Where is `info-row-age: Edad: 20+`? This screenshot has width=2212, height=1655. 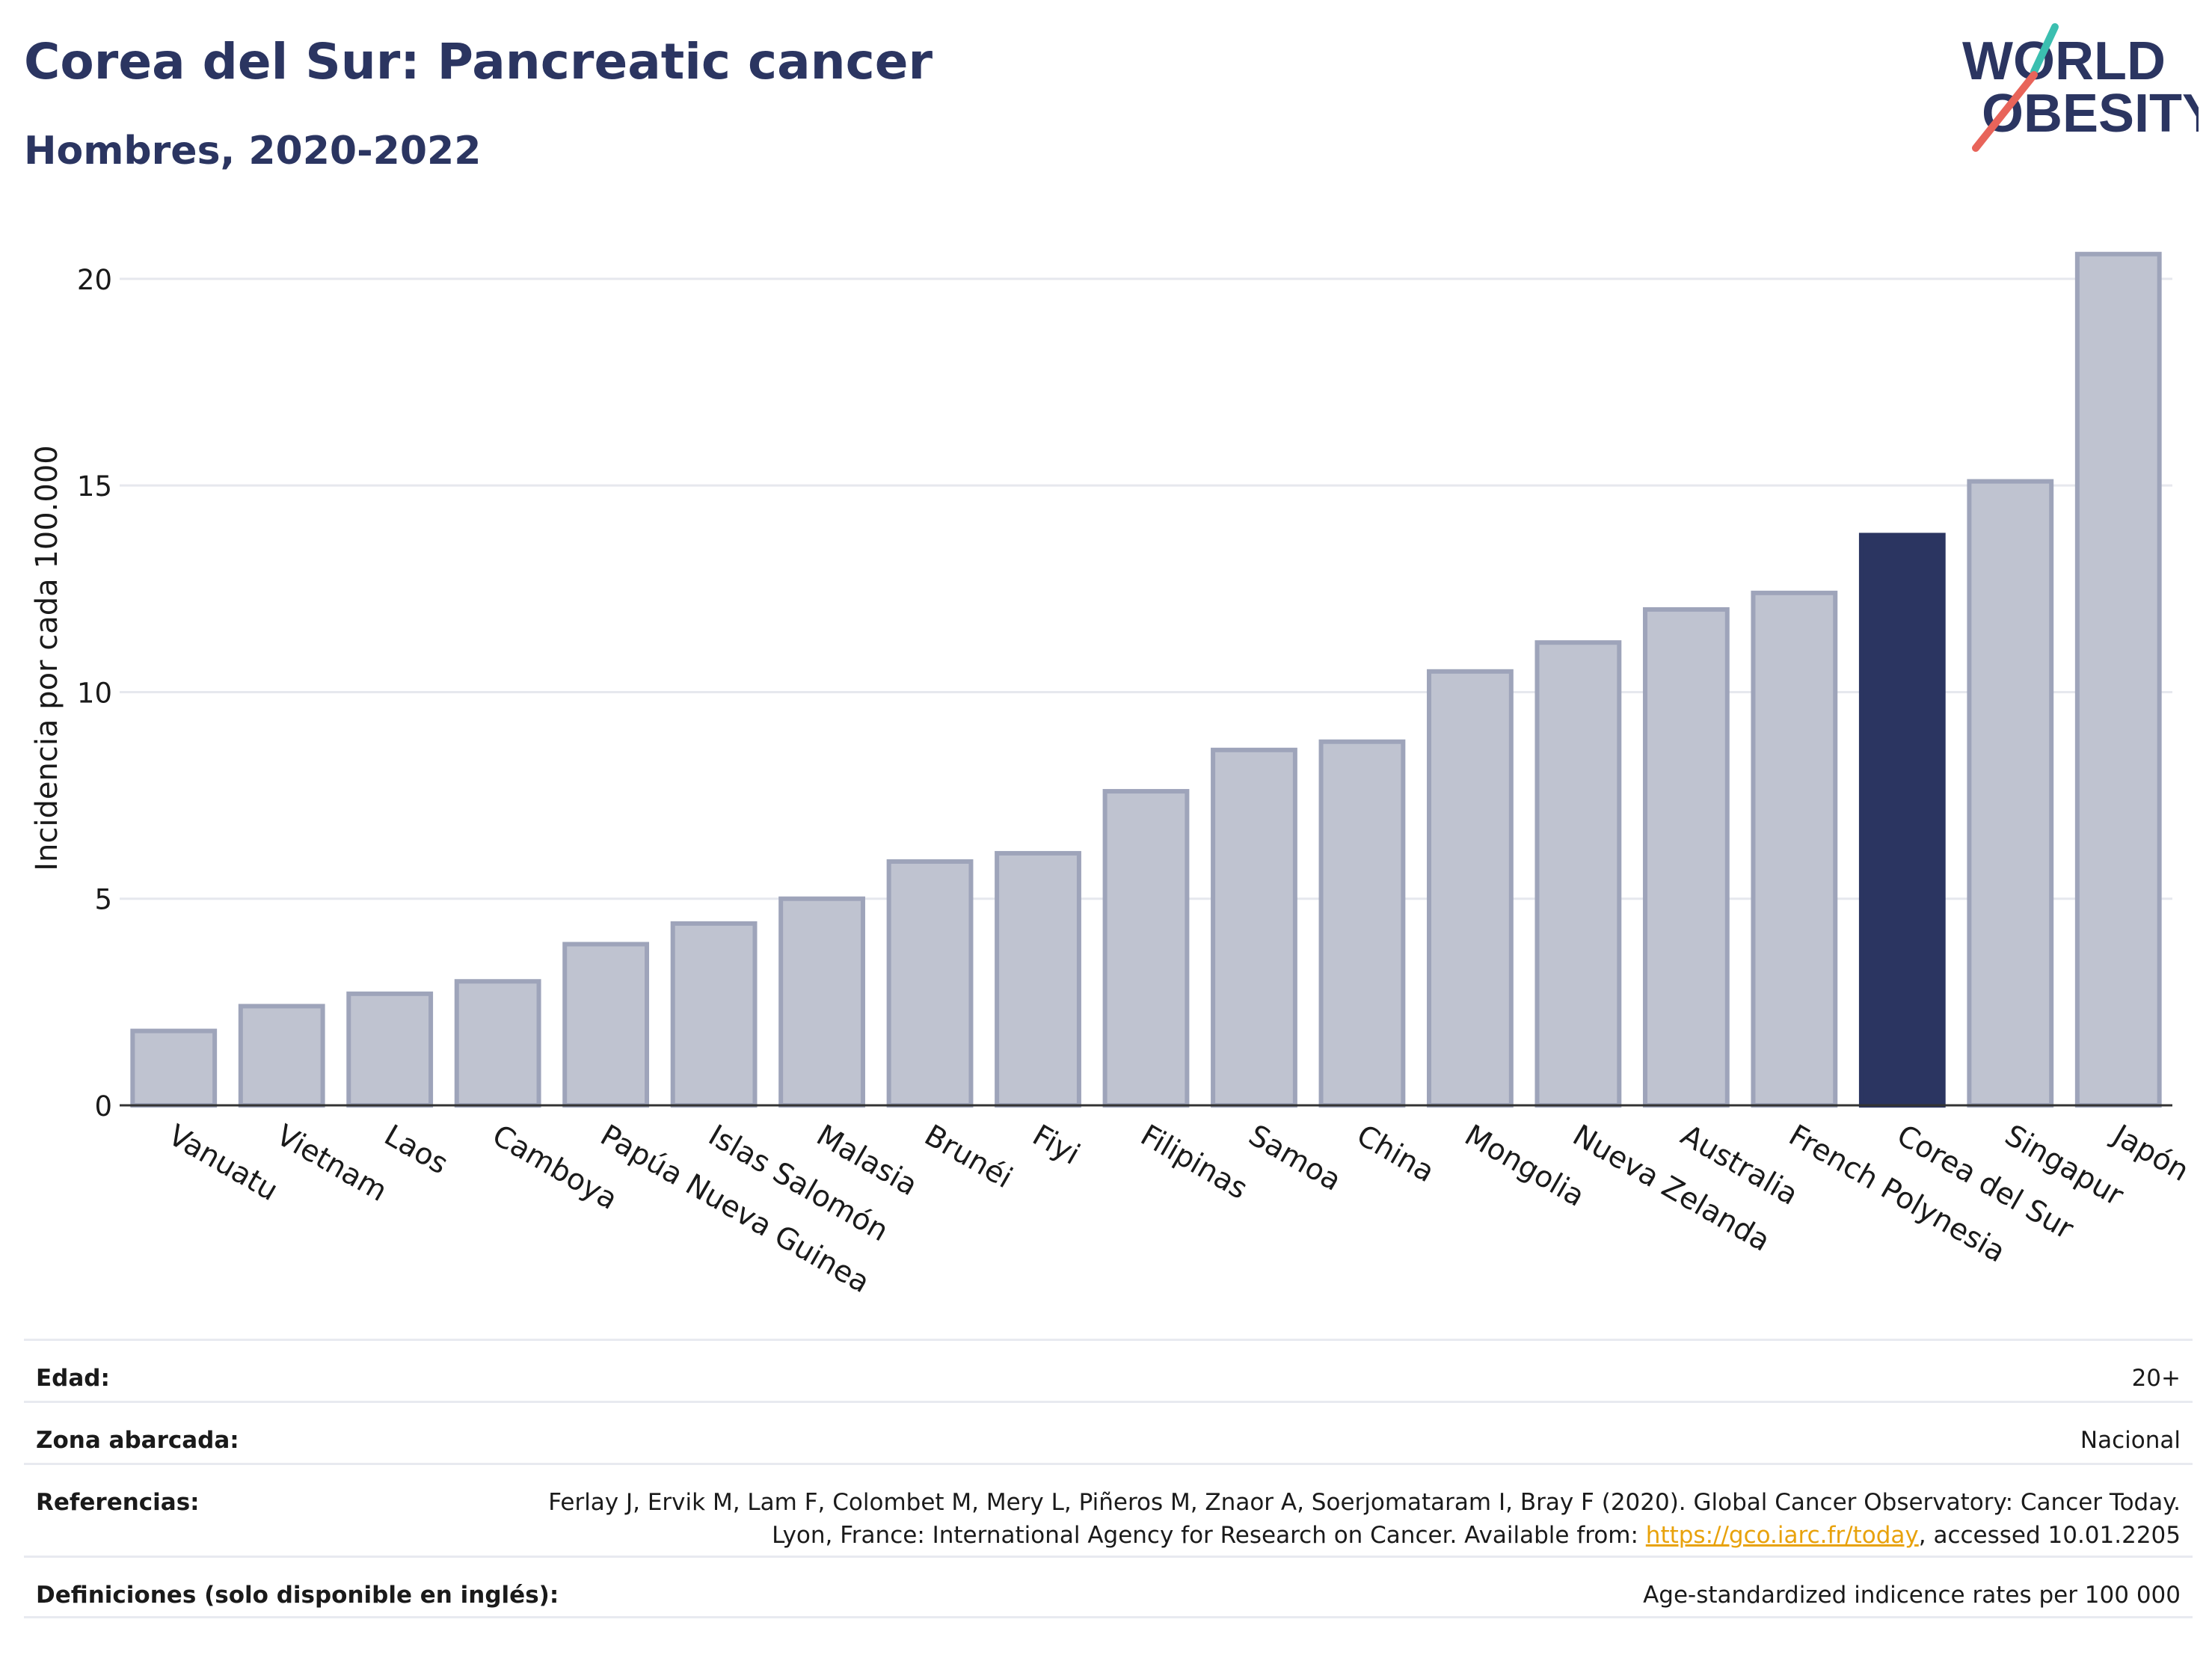
info-row-age: Edad: 20+ is located at coordinates (1108, 1370).